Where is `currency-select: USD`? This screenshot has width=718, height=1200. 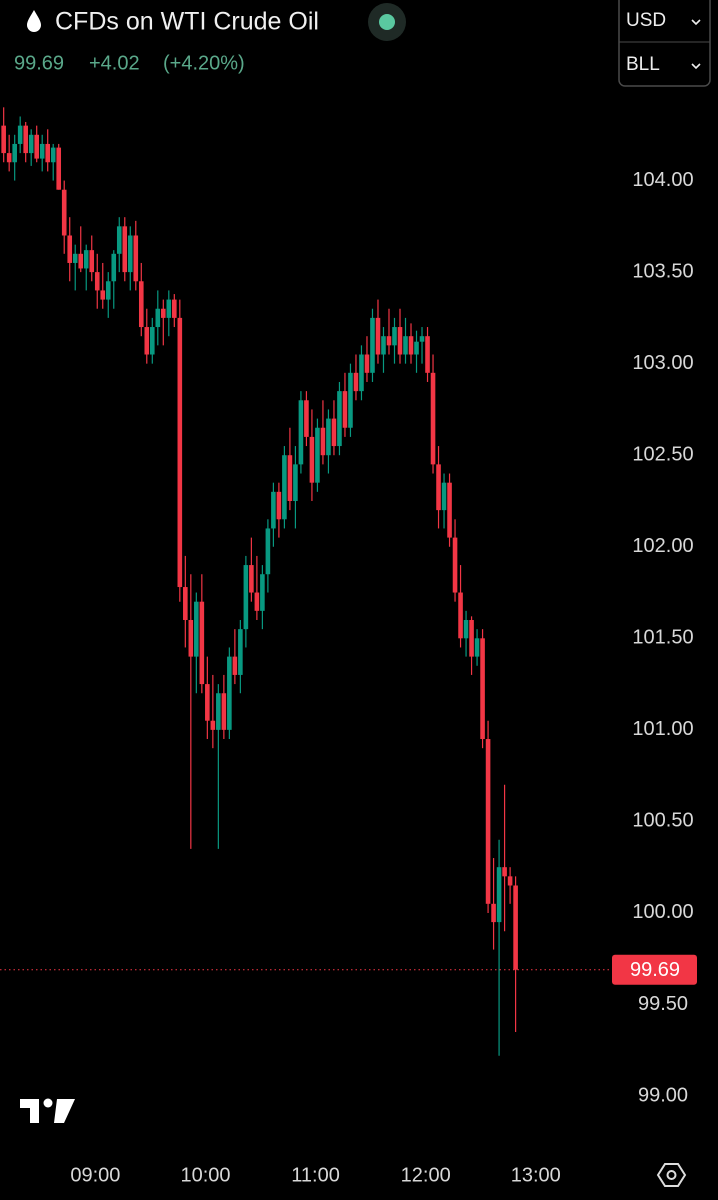
currency-select: USD is located at coordinates (646, 20).